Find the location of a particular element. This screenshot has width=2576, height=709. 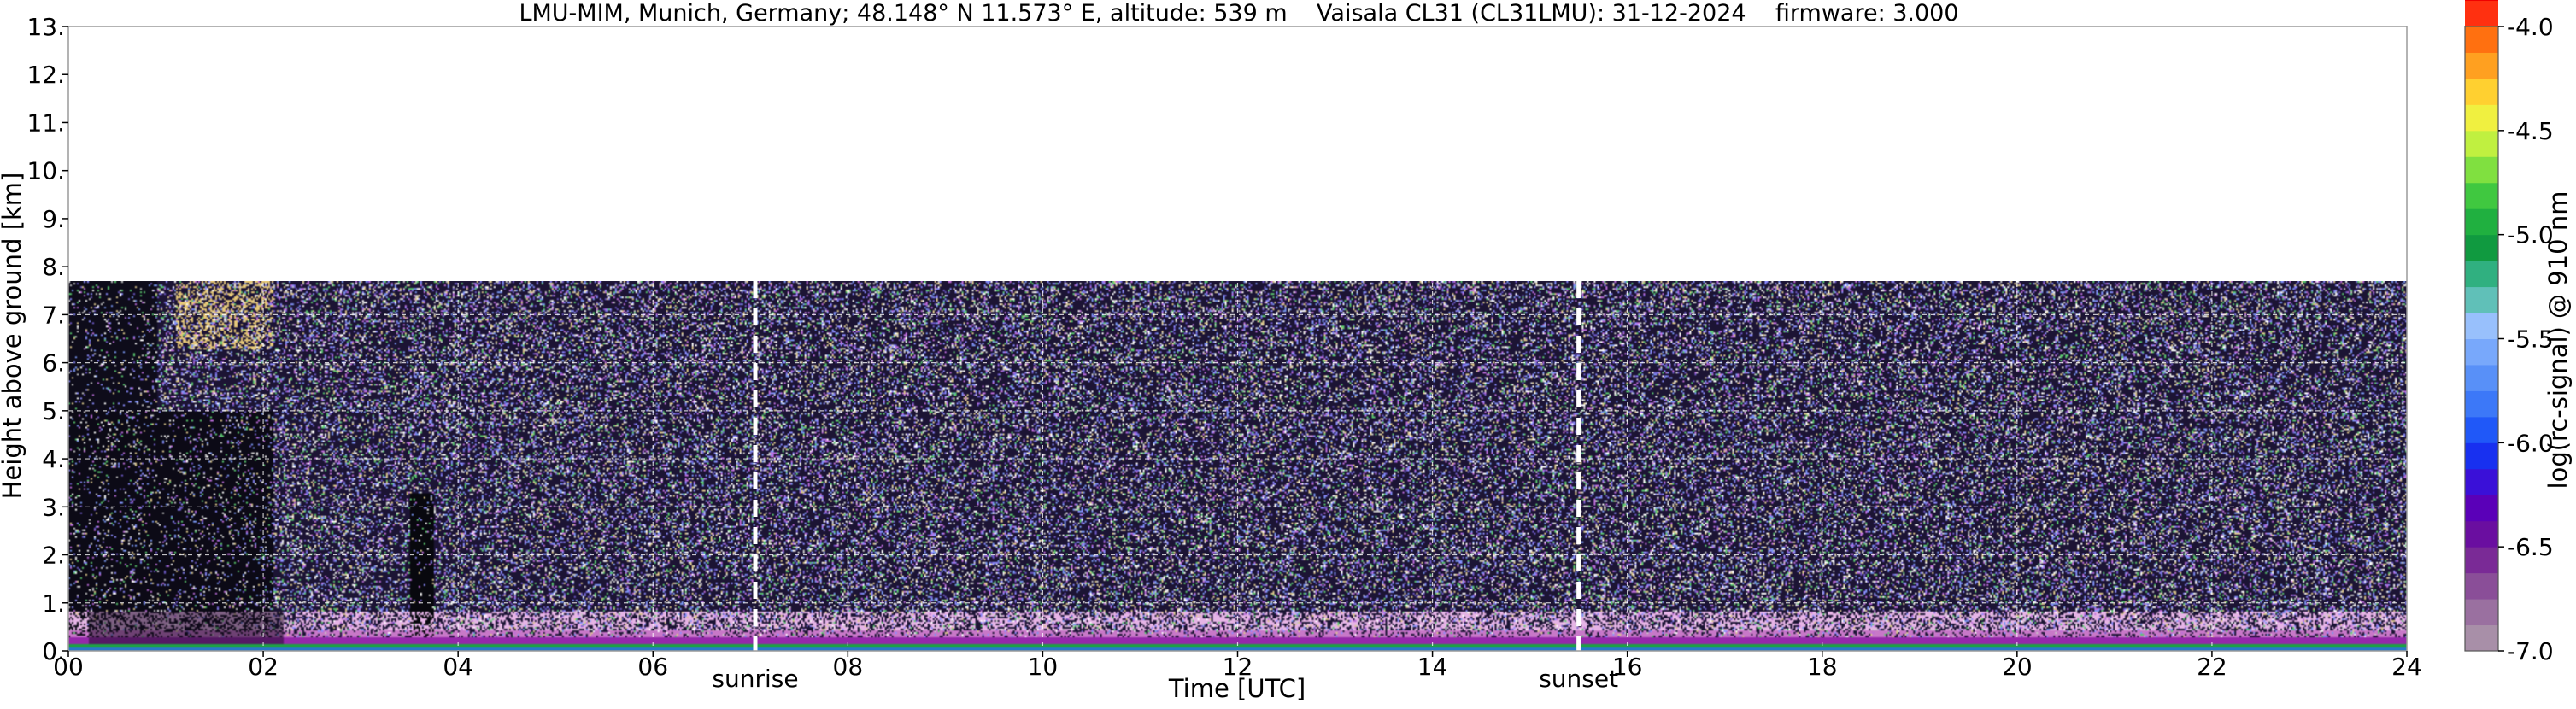

y-tick-label: 10. is located at coordinates (45, 171).